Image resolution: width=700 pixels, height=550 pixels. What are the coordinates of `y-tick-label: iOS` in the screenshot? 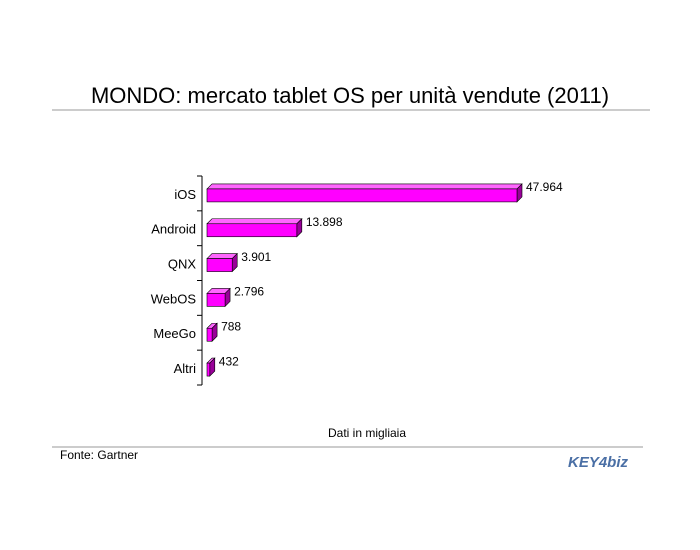 It's located at (185, 194).